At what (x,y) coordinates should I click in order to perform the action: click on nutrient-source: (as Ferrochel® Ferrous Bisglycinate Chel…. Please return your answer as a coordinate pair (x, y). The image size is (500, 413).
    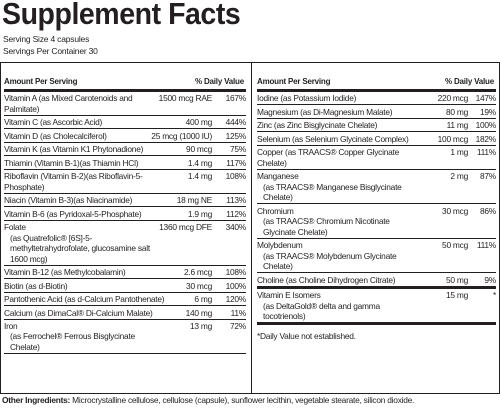
    Looking at the image, I should click on (72, 341).